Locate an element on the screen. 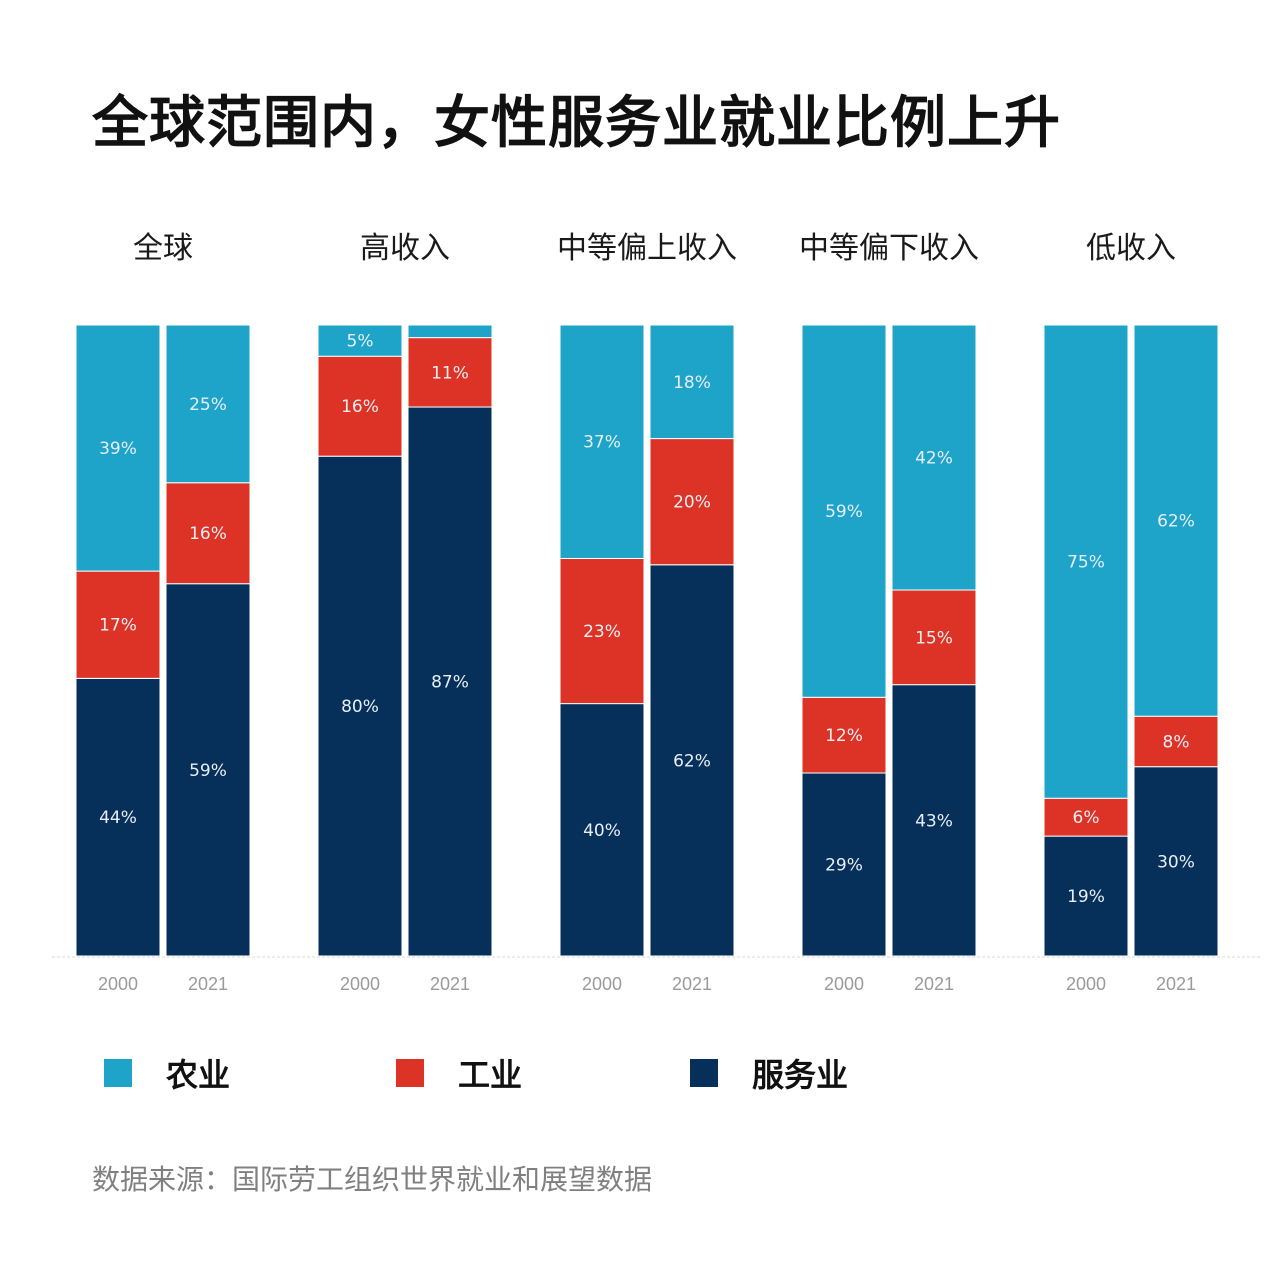  legend-swatch-agriculture is located at coordinates (118, 1073).